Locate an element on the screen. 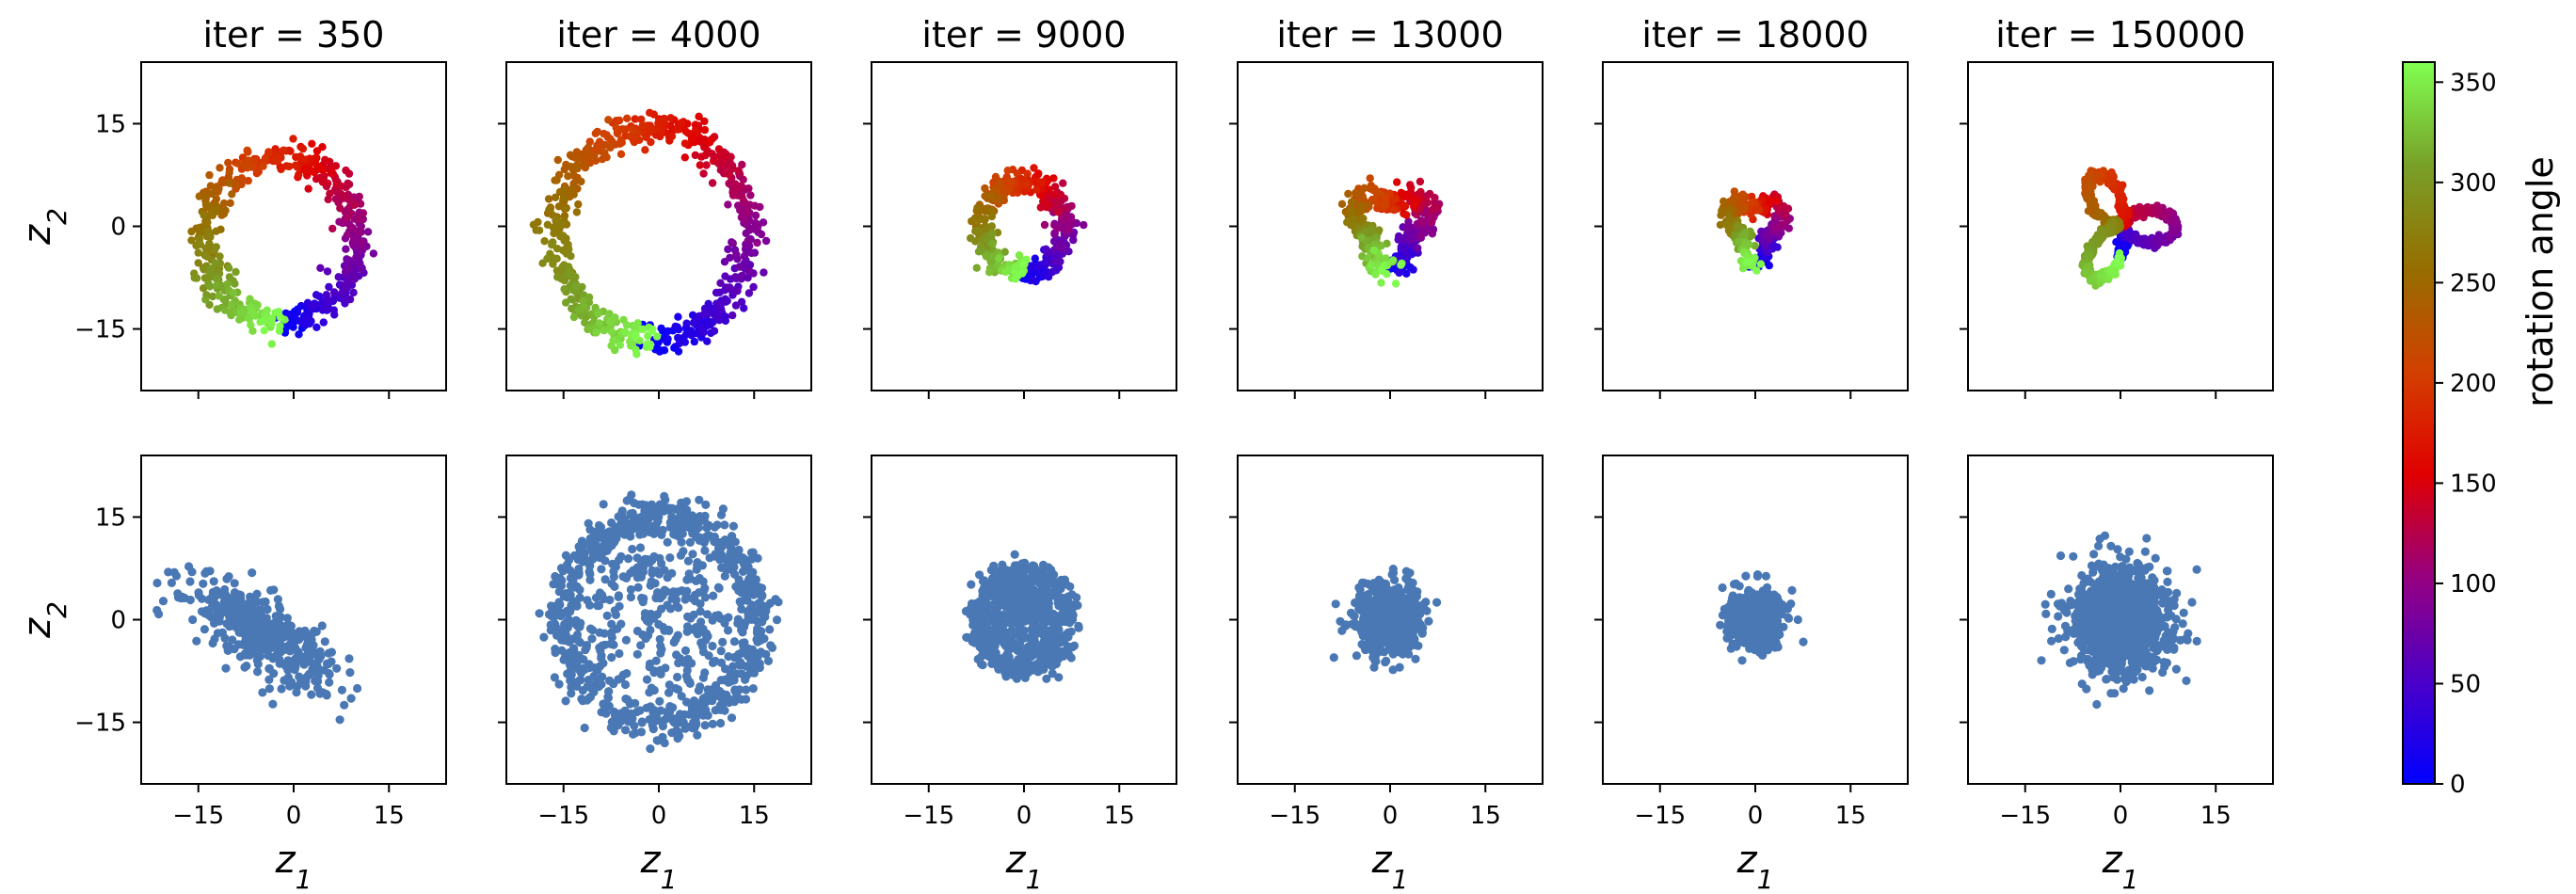  x-tick-label: 0 is located at coordinates (659, 816).